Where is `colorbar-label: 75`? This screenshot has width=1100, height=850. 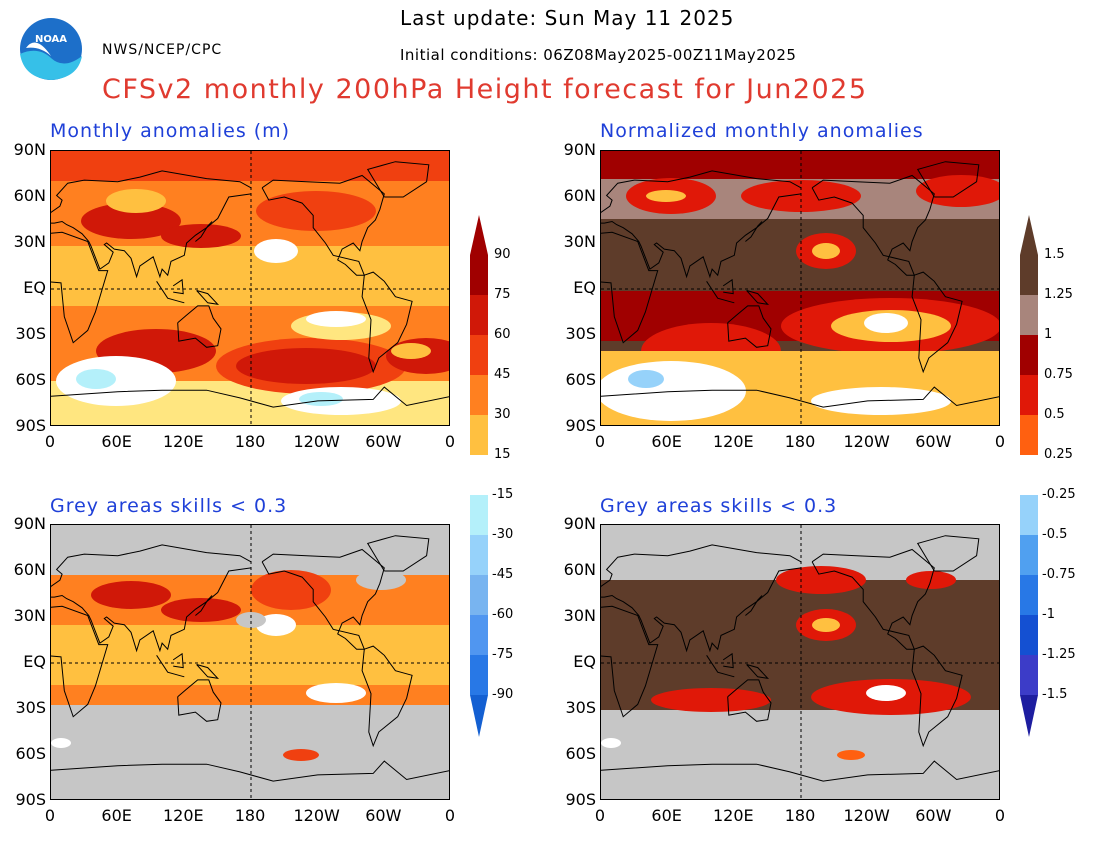
colorbar-label: 75 is located at coordinates (502, 294).